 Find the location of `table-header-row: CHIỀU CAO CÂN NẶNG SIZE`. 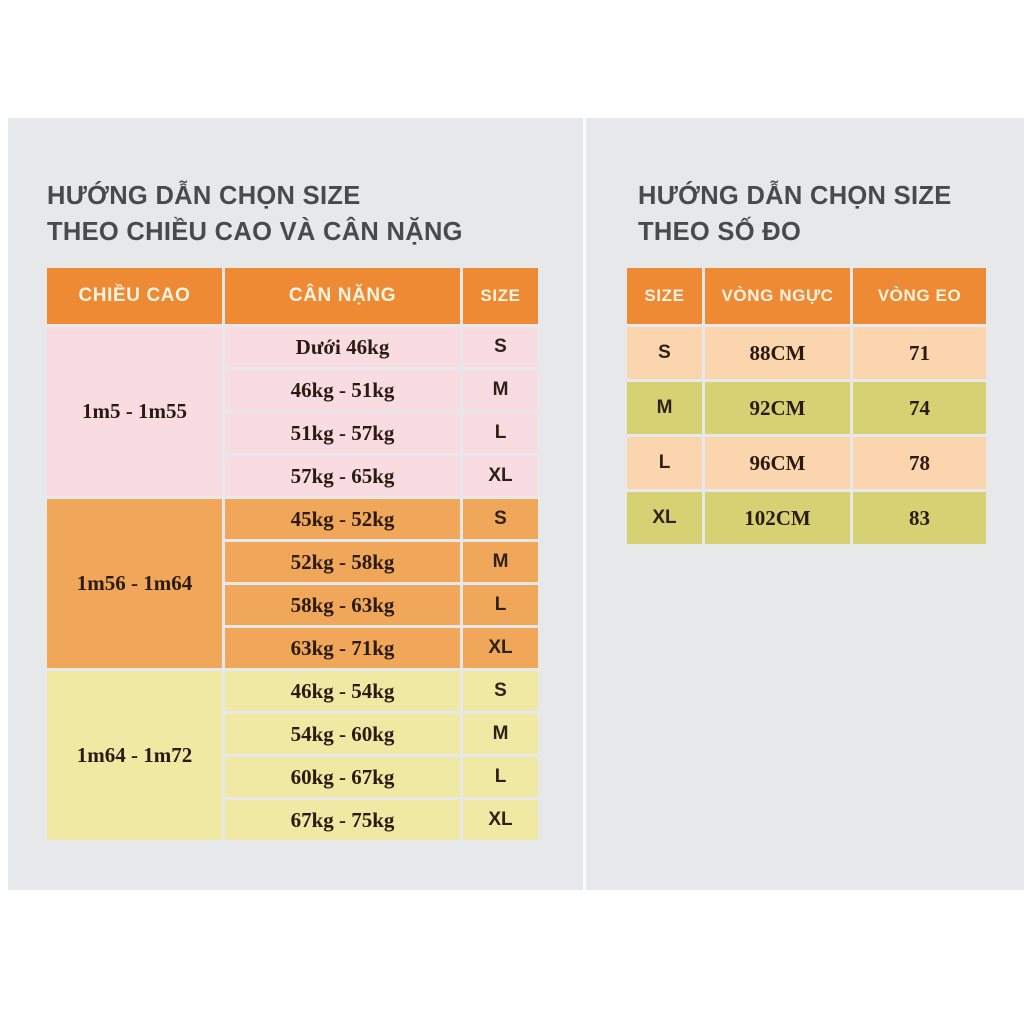

table-header-row: CHIỀU CAO CÂN NẶNG SIZE is located at coordinates (292, 296).